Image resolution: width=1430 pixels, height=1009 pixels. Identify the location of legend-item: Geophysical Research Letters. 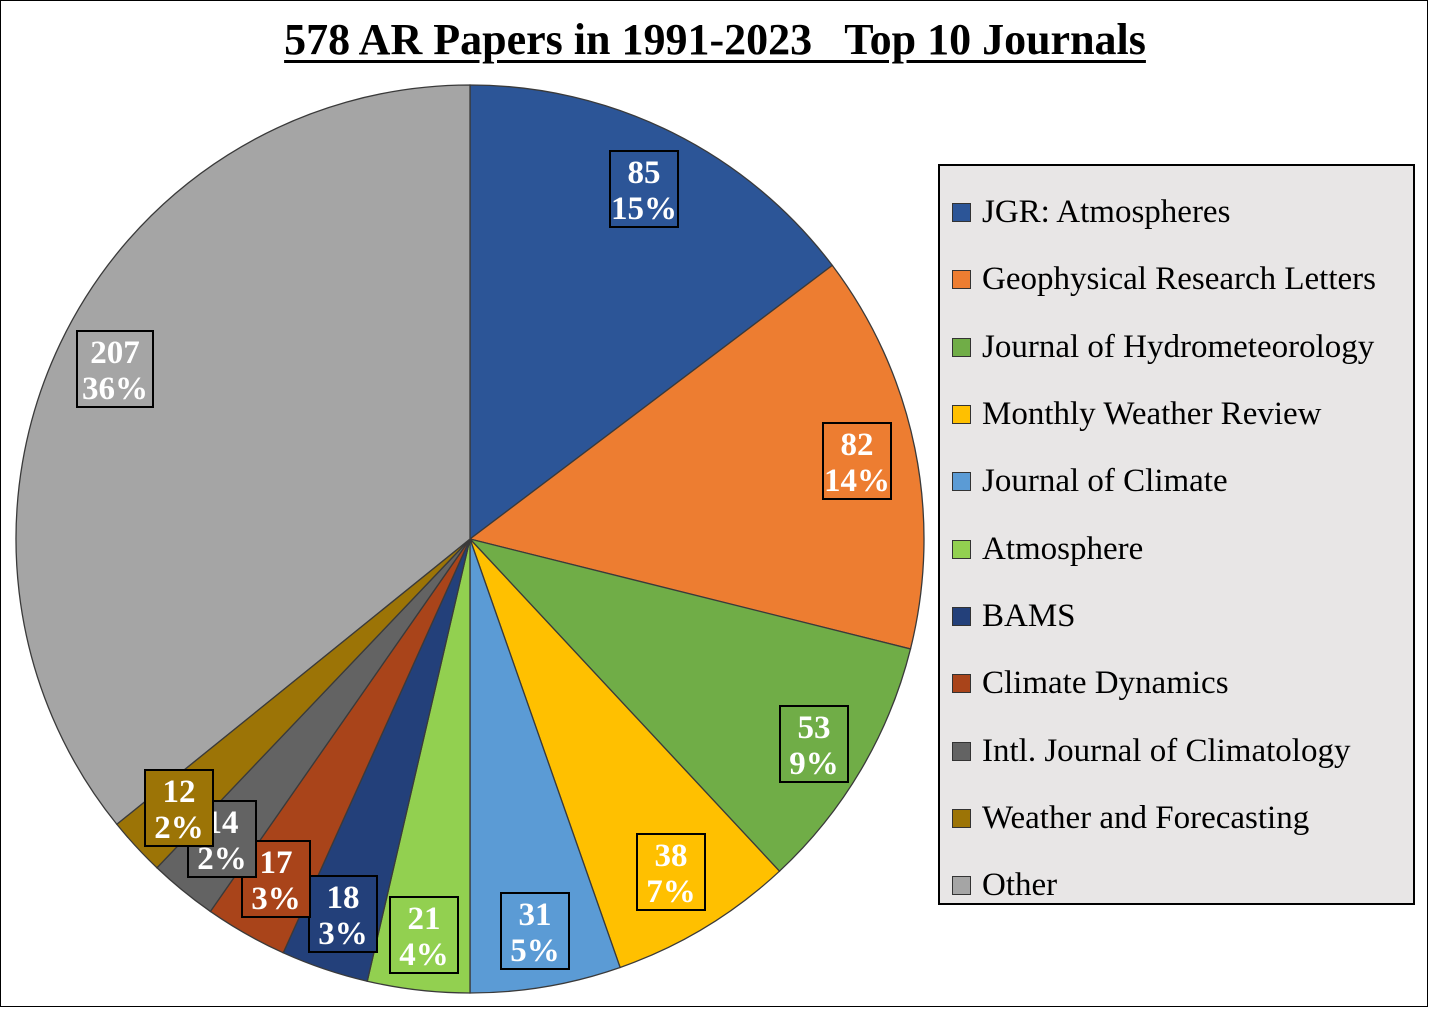
(1176, 279).